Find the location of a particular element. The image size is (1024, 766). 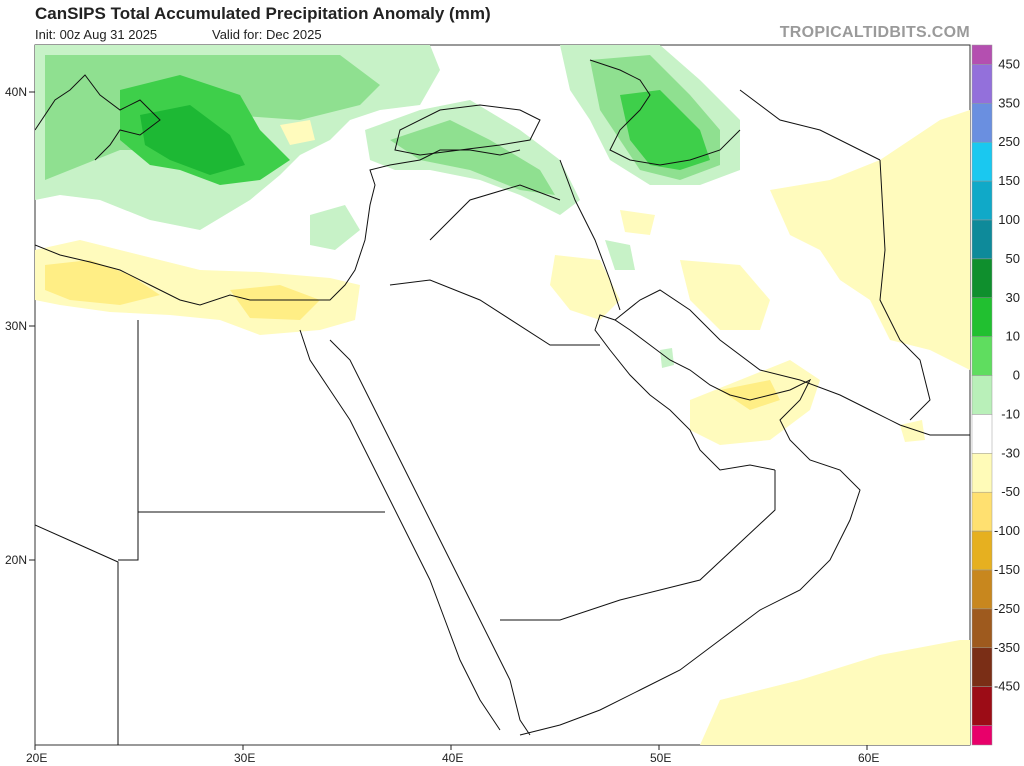

anatolia-outline is located at coordinates (467, 130).